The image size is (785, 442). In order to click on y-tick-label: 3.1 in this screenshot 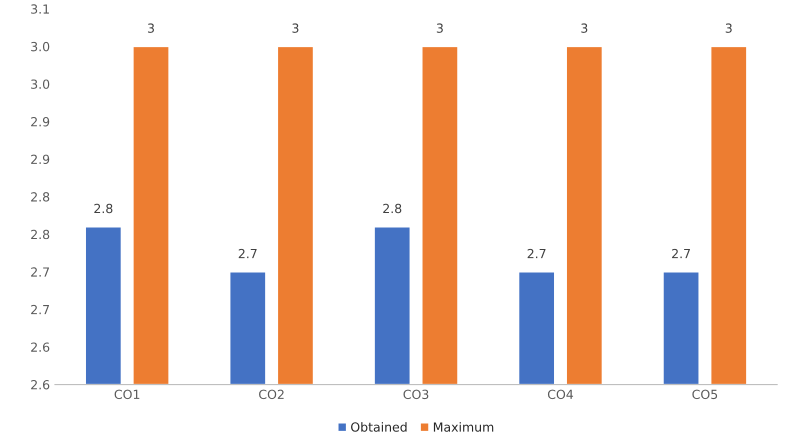, I will do `click(40, 9)`.